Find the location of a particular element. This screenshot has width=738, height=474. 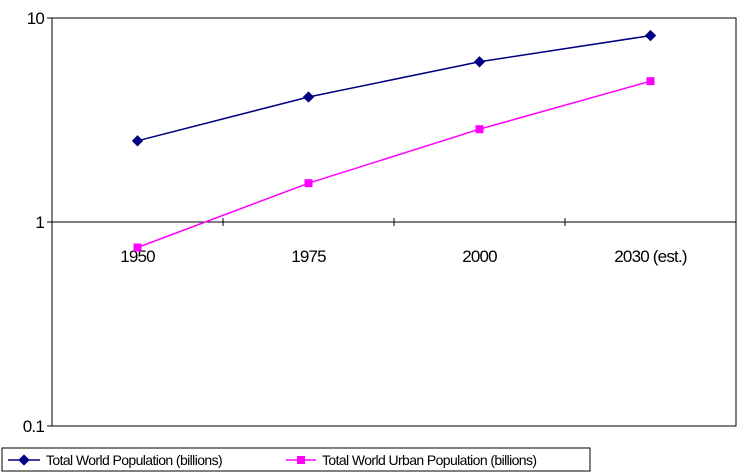

x-tick-label: 1975 is located at coordinates (308, 256).